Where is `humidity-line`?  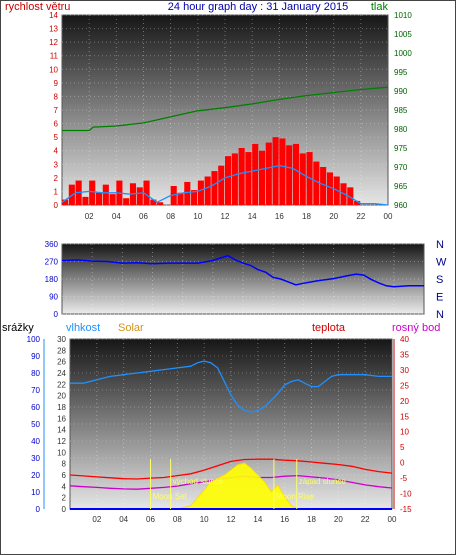 humidity-line is located at coordinates (231, 386).